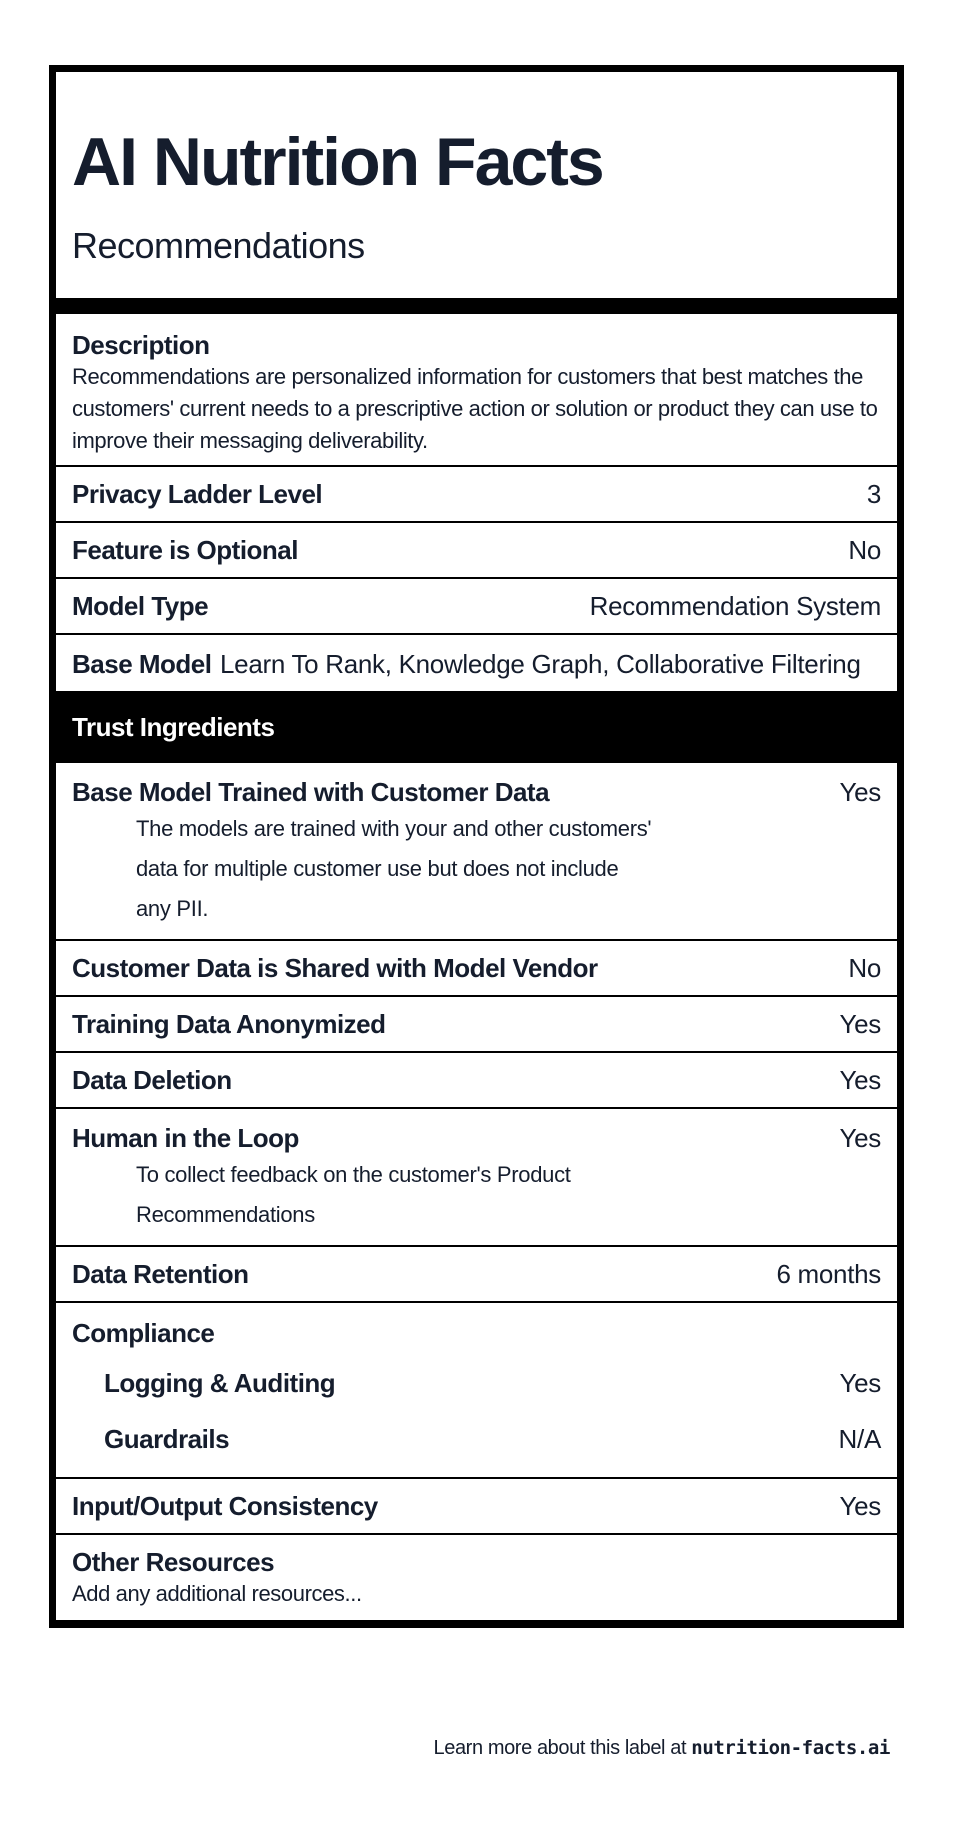 The height and width of the screenshot is (1836, 954). What do you see at coordinates (185, 1138) in the screenshot?
I see `item-label: Human in the Loop` at bounding box center [185, 1138].